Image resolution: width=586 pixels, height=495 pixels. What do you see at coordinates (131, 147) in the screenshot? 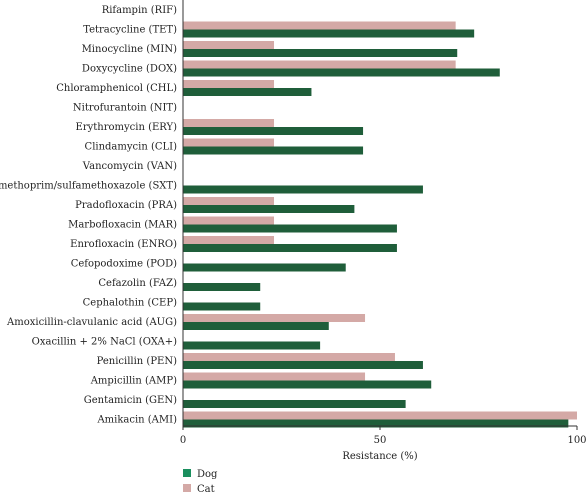
I see `category-label: Clindamycin (CLI)` at bounding box center [131, 147].